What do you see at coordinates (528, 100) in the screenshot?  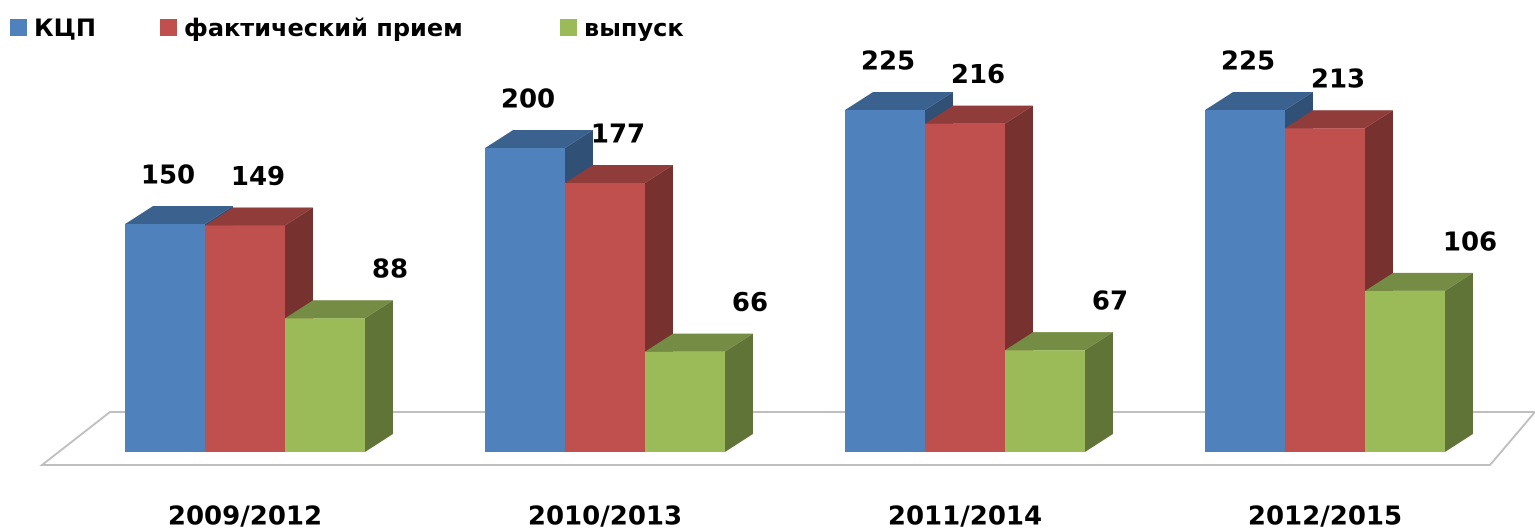 I see `data-label: 200` at bounding box center [528, 100].